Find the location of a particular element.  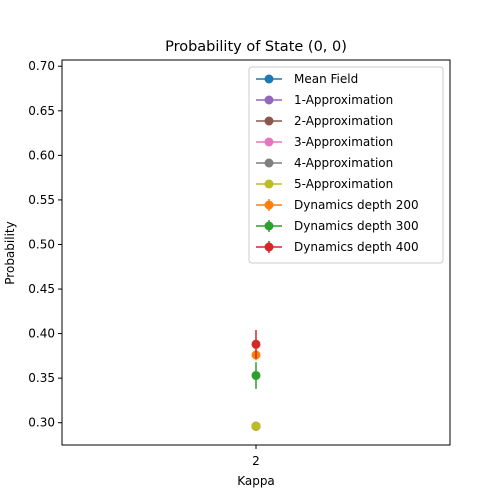

legend-label-6: Dynamics depth 200 is located at coordinates (356, 205).